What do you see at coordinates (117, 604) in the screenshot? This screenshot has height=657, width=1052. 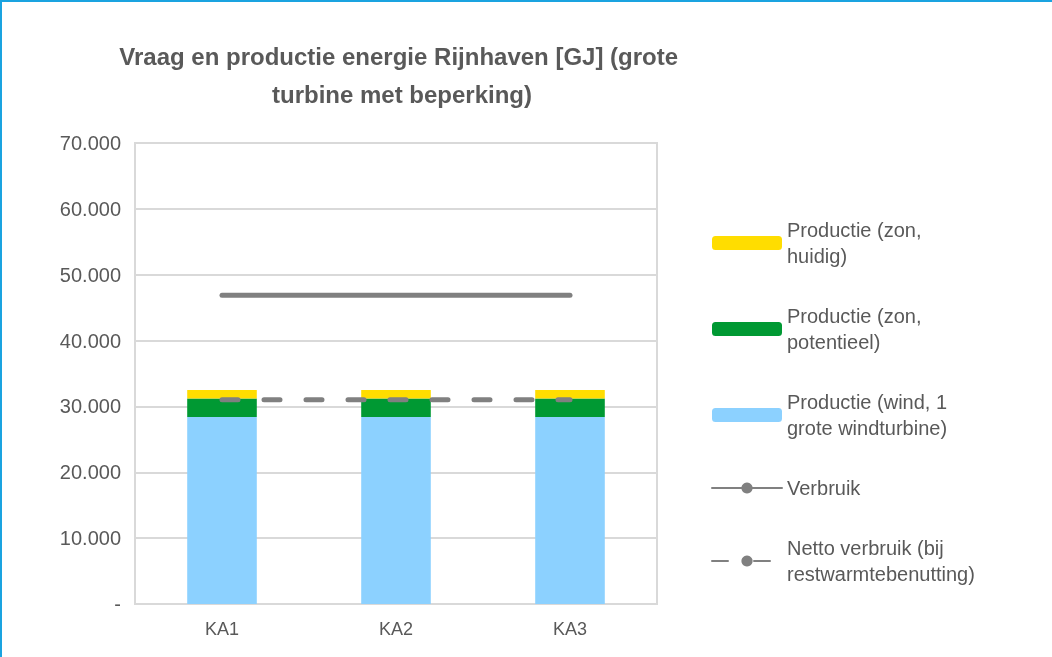 I see `y-tick-label: -` at bounding box center [117, 604].